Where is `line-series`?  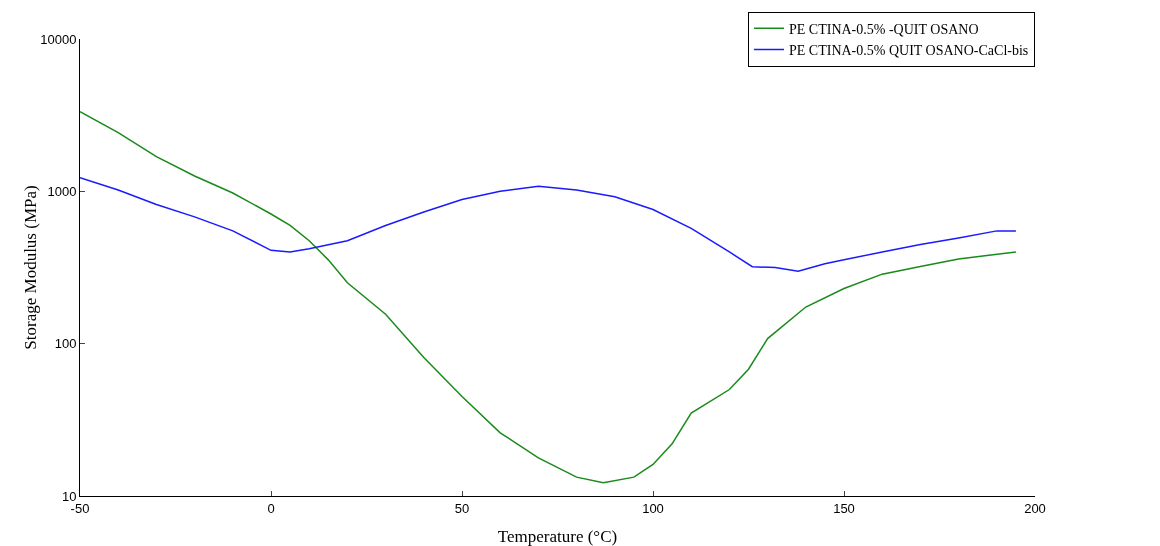 line-series is located at coordinates (548, 224).